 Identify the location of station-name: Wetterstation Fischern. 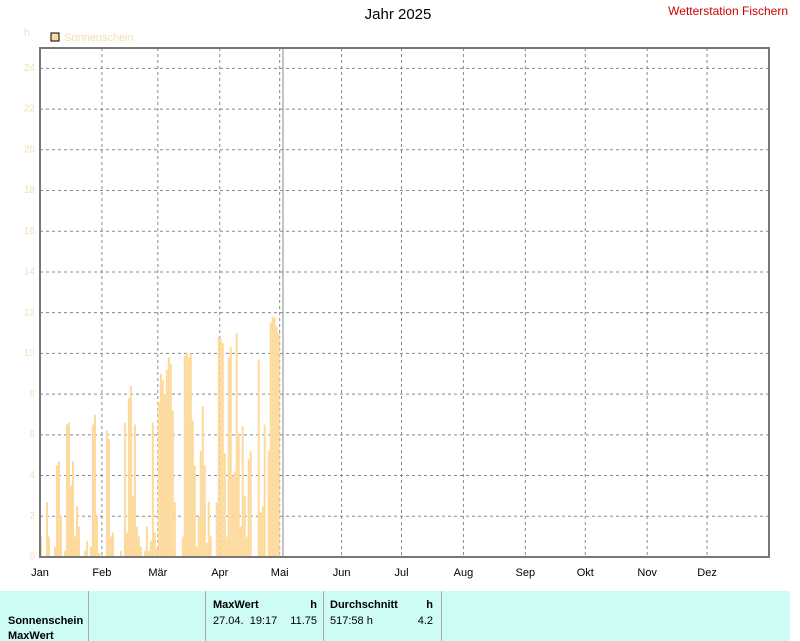
(728, 11).